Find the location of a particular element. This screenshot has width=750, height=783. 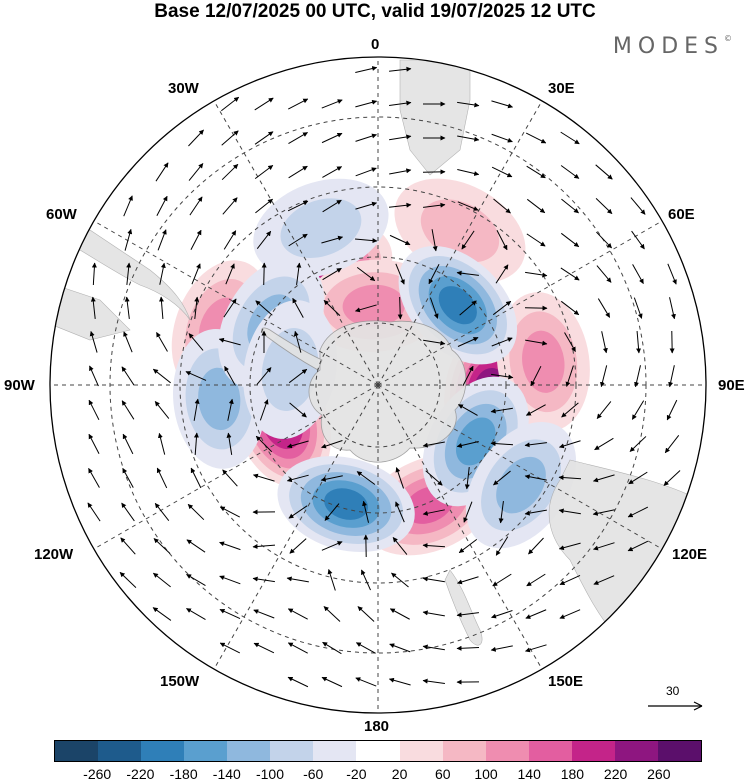

colorbar-tick-label: 20 is located at coordinates (399, 774).